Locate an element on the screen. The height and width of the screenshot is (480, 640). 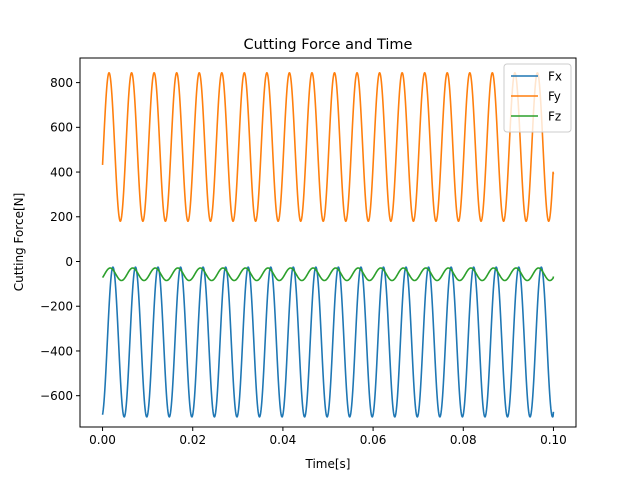
x-tick-label: 0.08 is located at coordinates (463, 440).